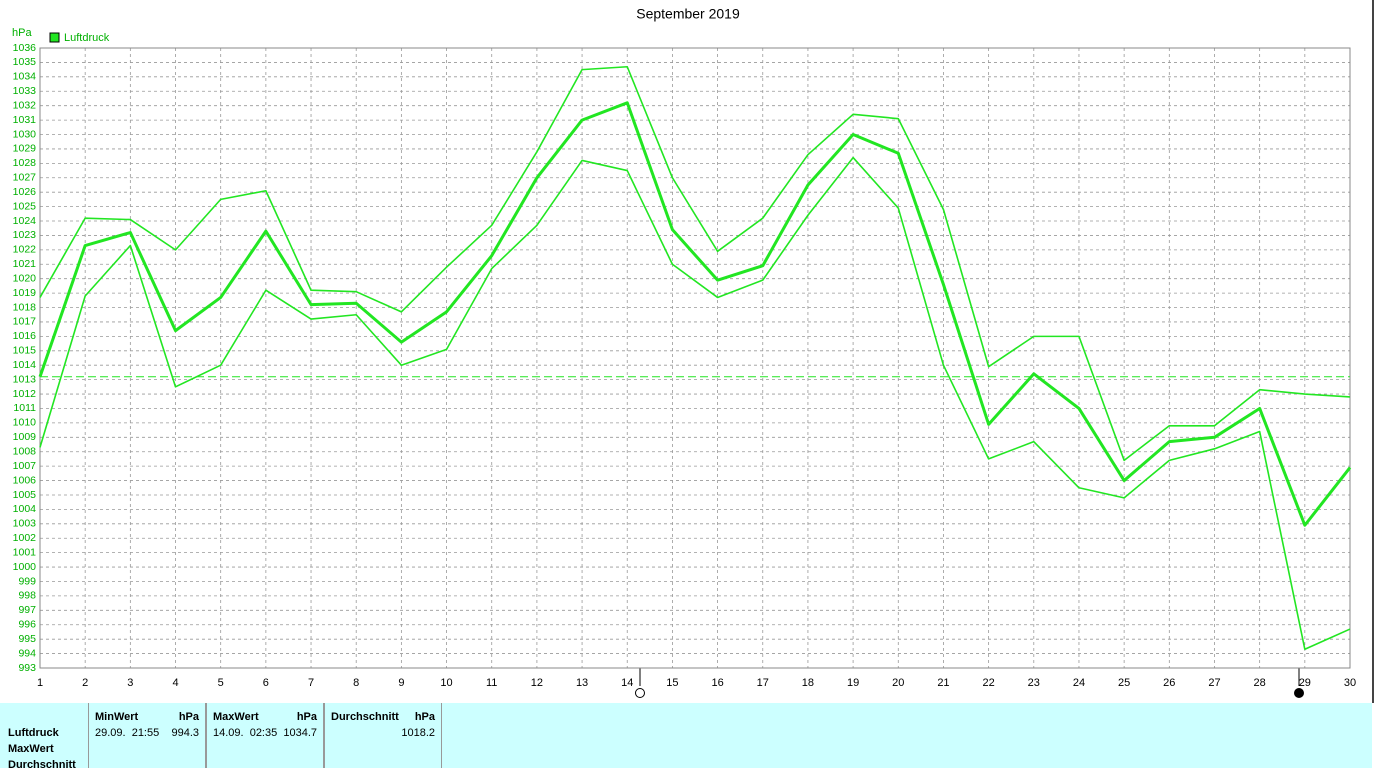  What do you see at coordinates (25, 235) in the screenshot?
I see `y-tick-label: 1023` at bounding box center [25, 235].